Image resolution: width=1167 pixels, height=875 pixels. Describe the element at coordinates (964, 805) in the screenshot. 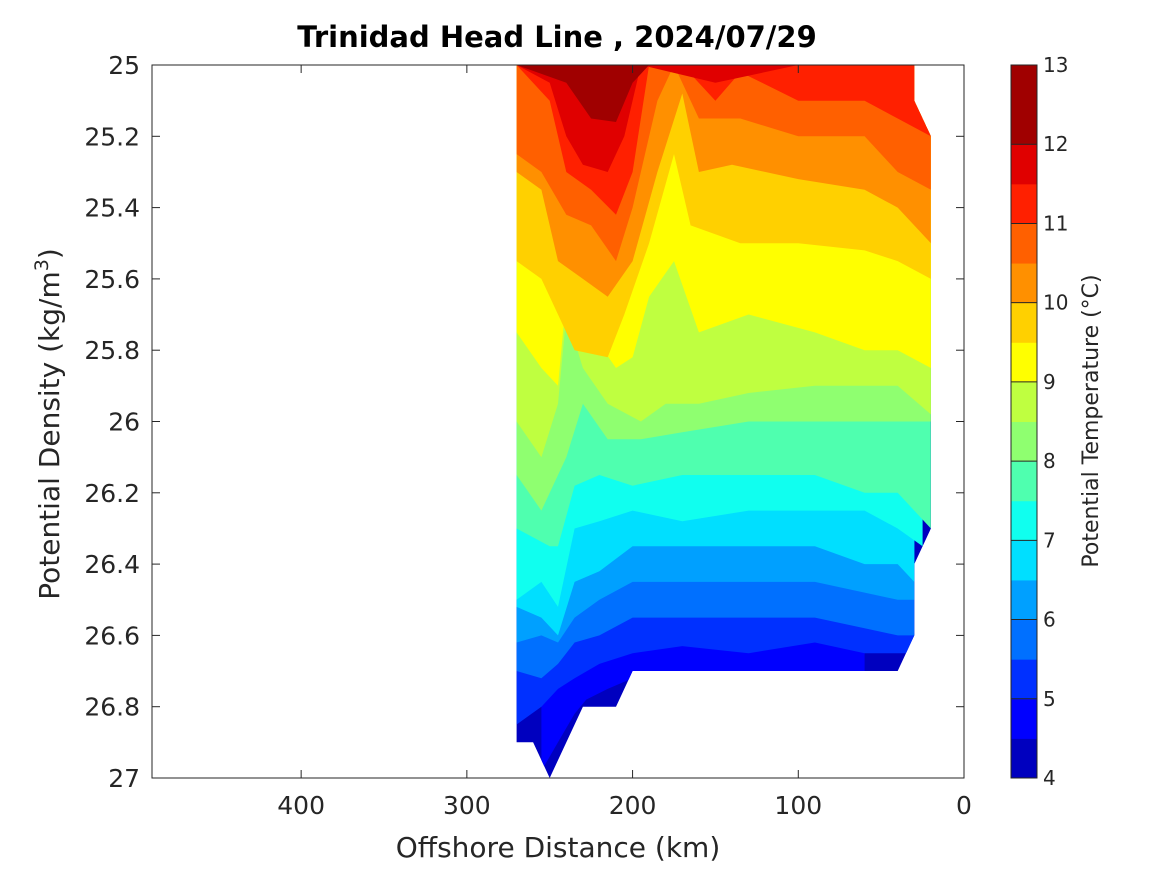

I see `x-tick-label: 0` at that location.